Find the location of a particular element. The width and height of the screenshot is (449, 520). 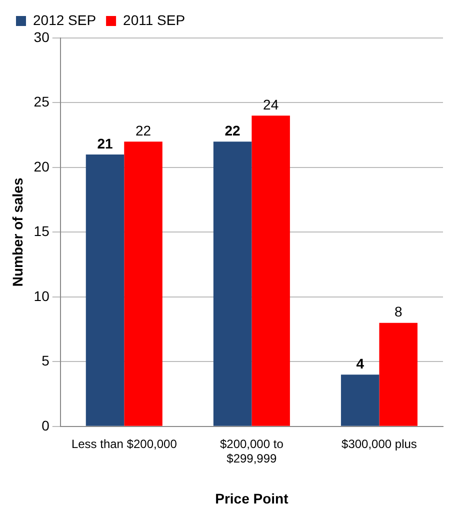

data-label: 24 is located at coordinates (271, 104).